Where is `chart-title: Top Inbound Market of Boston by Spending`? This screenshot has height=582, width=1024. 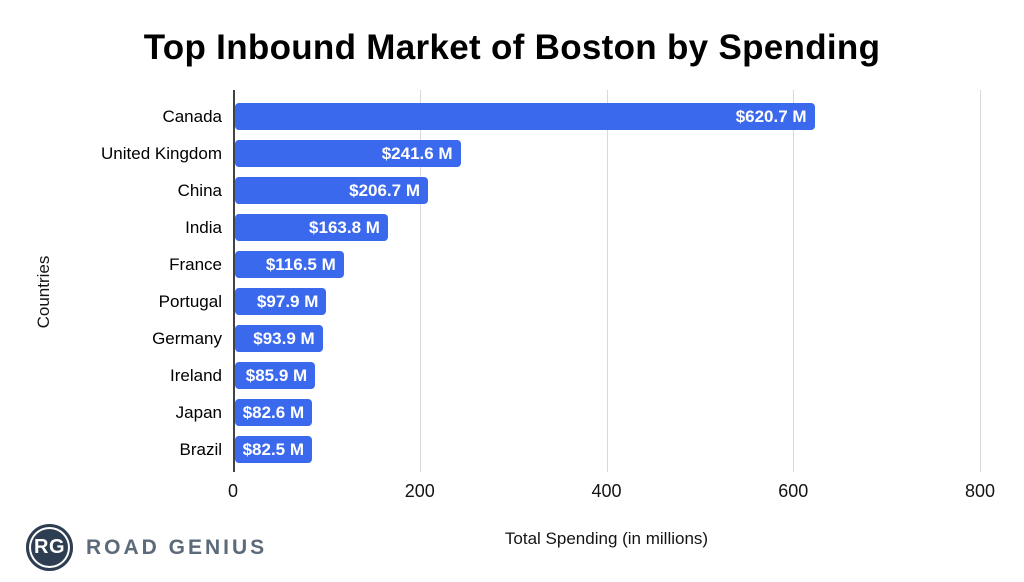
chart-title: Top Inbound Market of Boston by Spending is located at coordinates (512, 47).